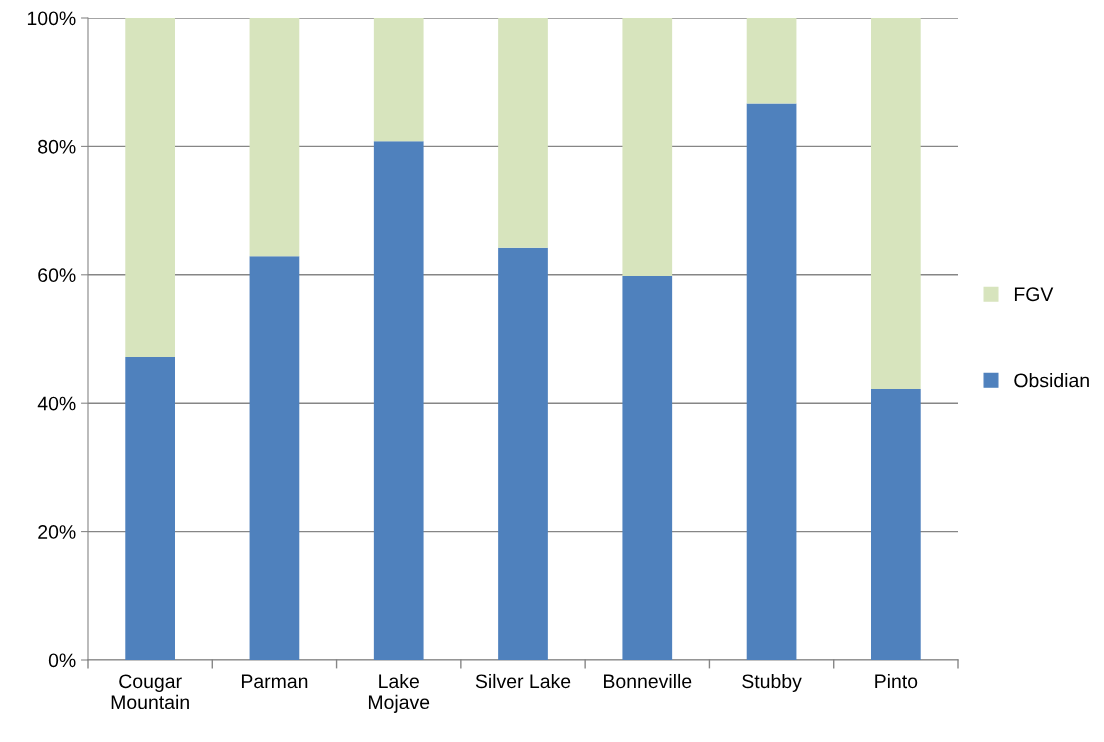 Image resolution: width=1104 pixels, height=742 pixels. What do you see at coordinates (51, 18) in the screenshot?
I see `y-tick-label: 100%` at bounding box center [51, 18].